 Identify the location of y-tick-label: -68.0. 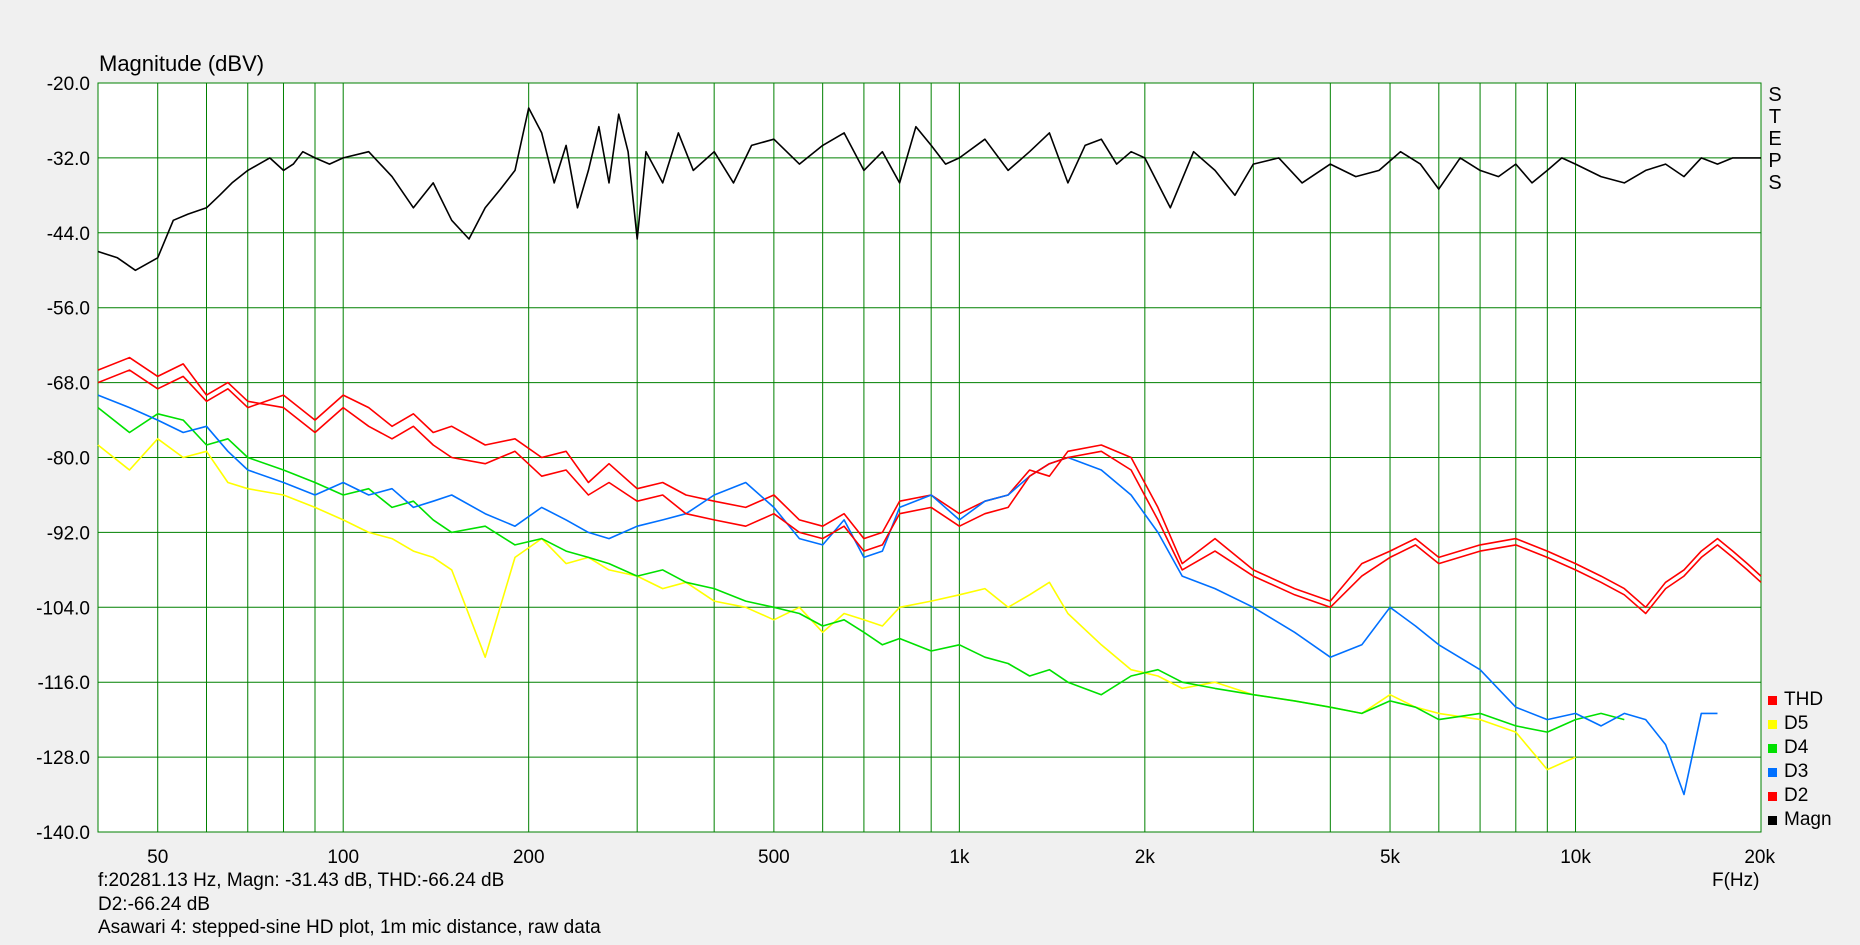
(68, 384).